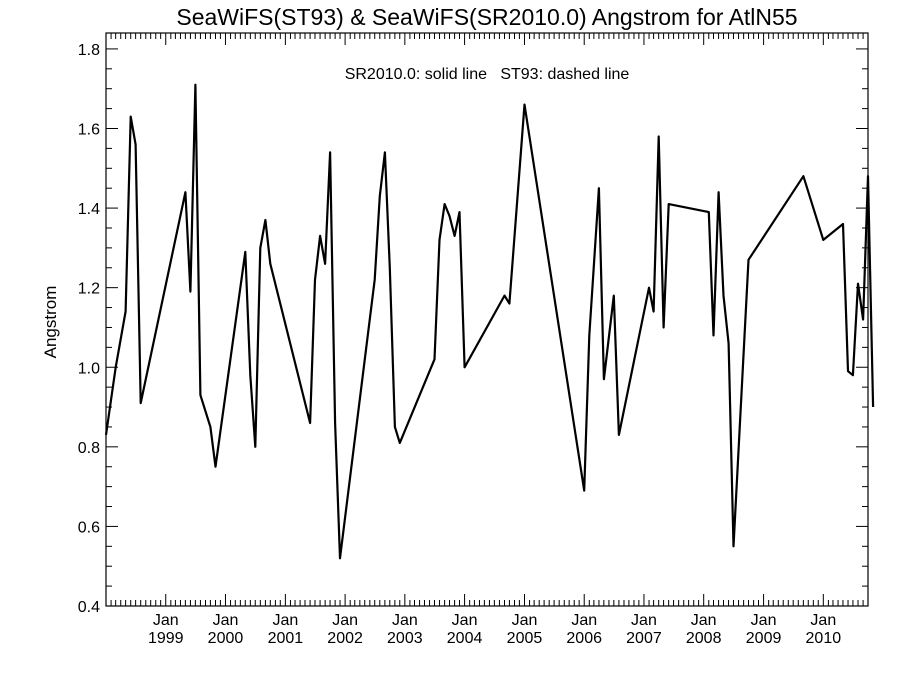  I want to click on x-tick-label-year: 2001, so click(286, 638).